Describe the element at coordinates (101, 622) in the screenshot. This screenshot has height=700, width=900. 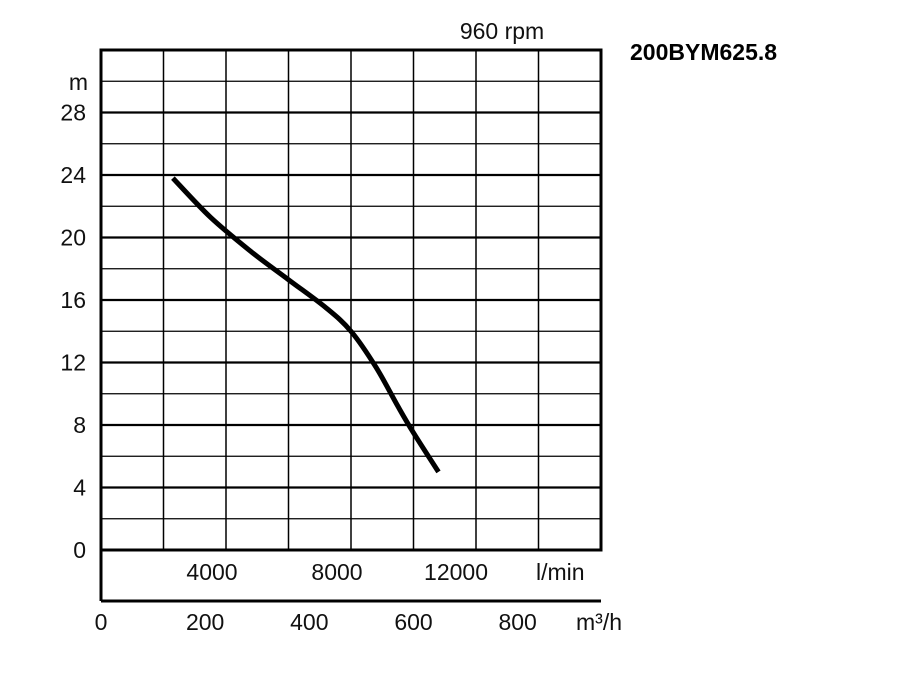
I see `x-tick-label-m3h: 0` at that location.